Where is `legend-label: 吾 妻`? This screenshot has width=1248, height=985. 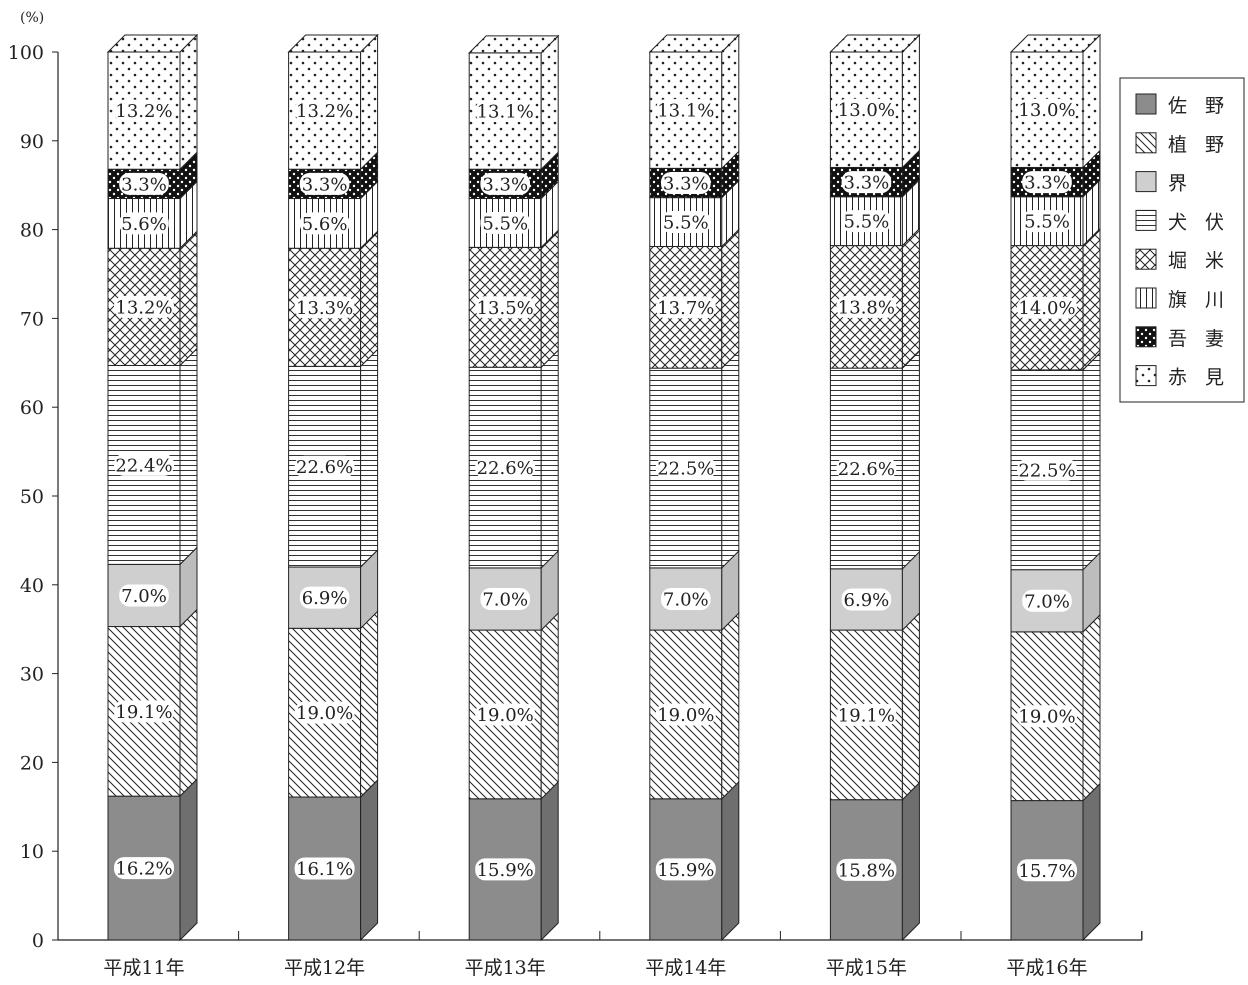
legend-label: 吾 妻 is located at coordinates (1199, 339).